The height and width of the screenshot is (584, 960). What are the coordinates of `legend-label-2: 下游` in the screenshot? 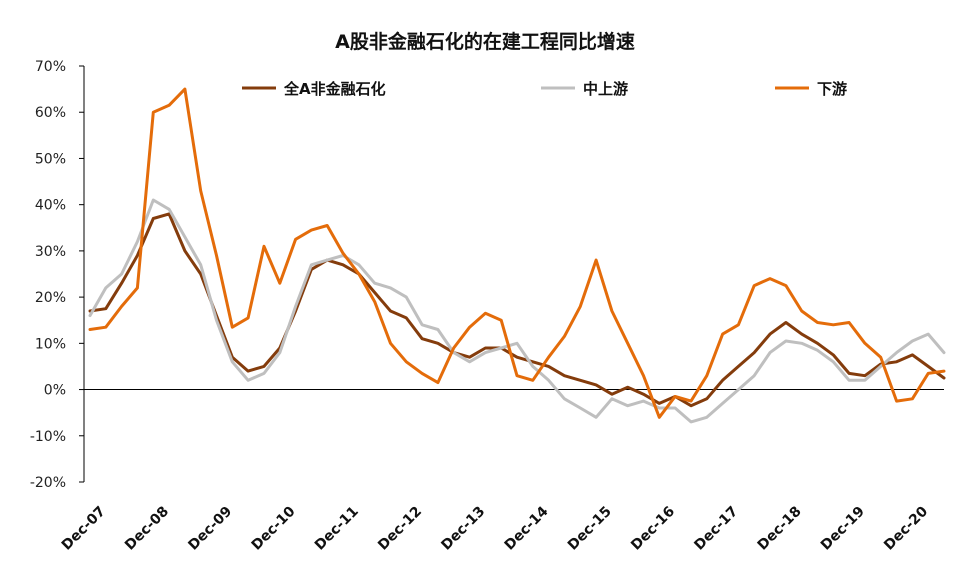 It's located at (832, 89).